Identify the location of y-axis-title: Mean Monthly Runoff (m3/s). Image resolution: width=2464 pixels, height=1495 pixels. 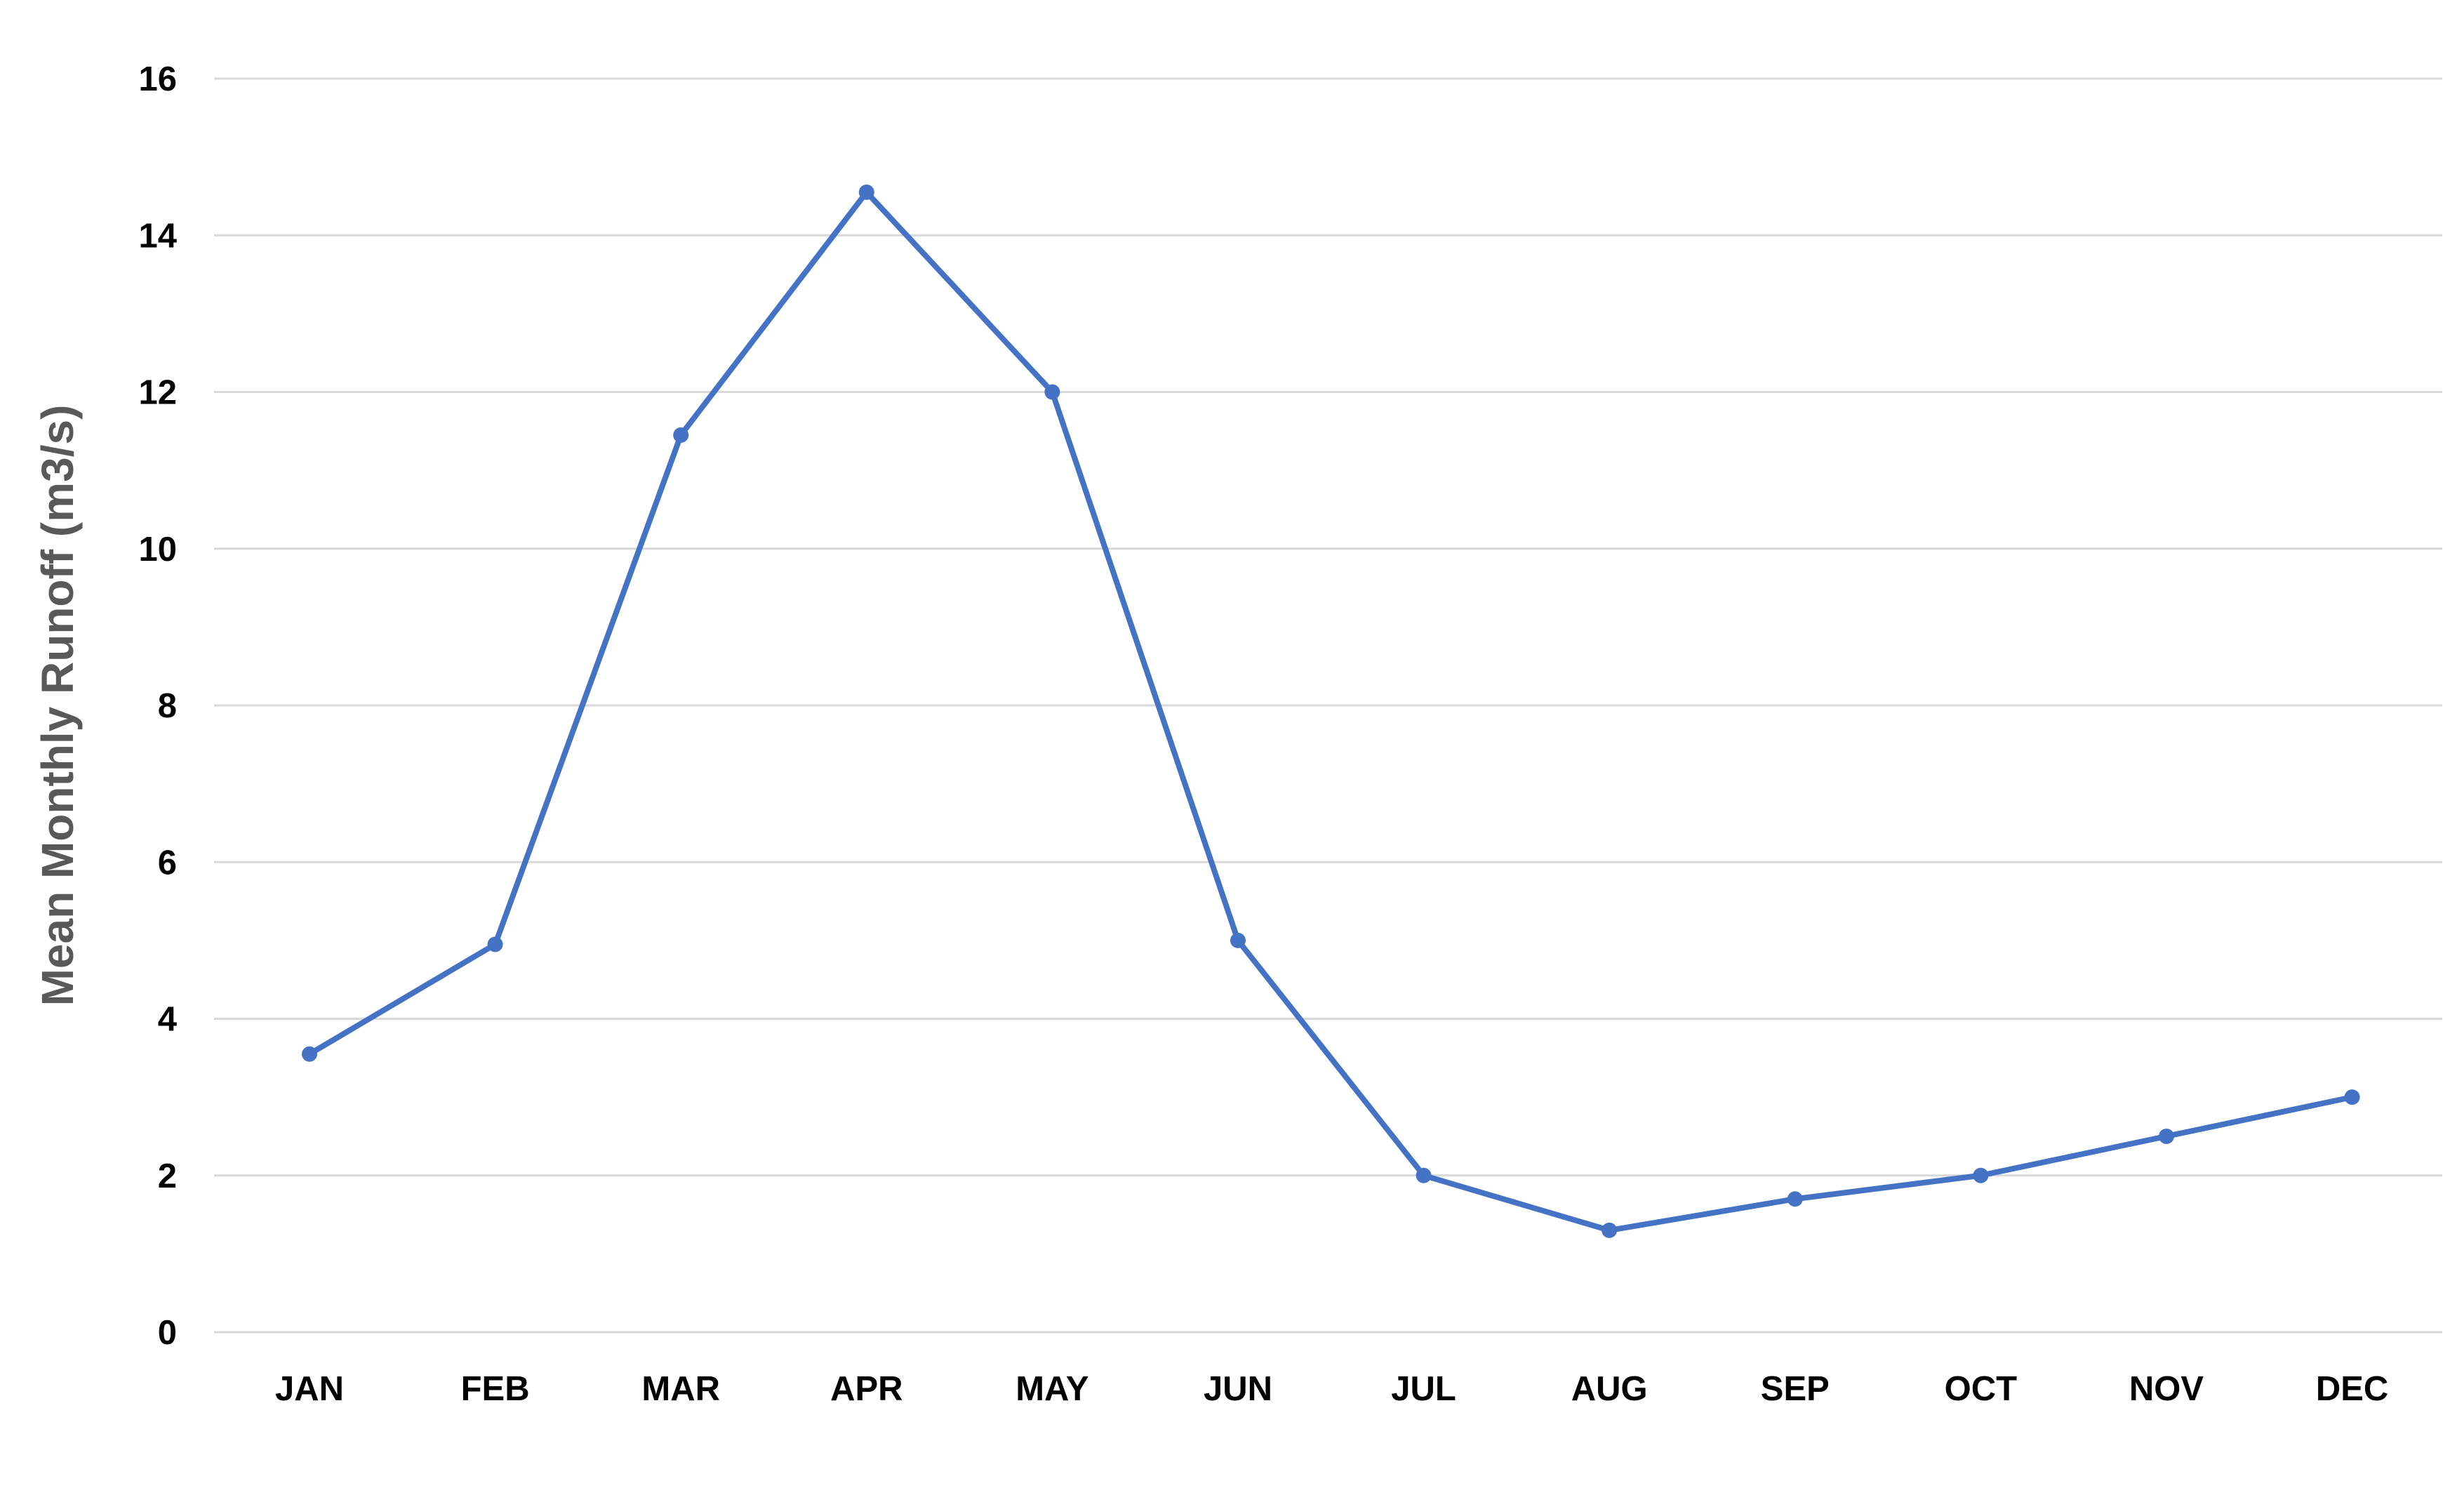
(57, 705).